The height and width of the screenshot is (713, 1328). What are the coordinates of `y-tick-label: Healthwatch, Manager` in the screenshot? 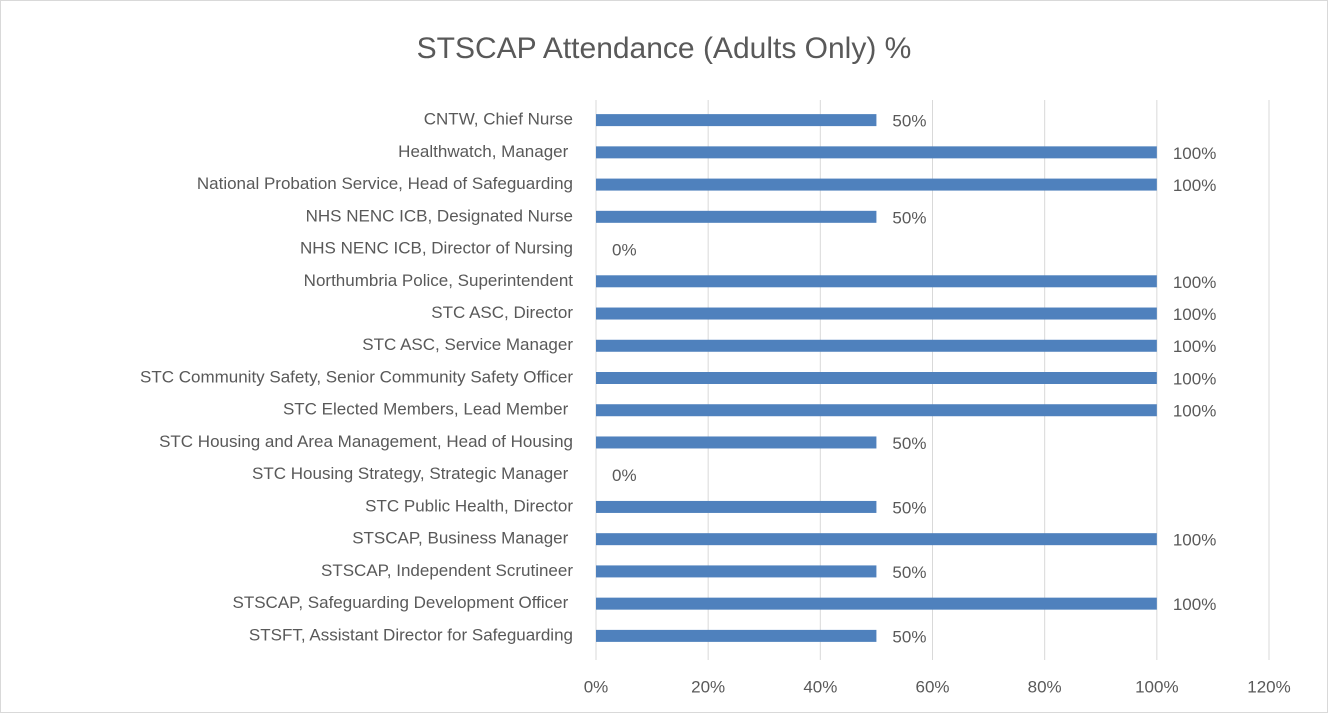 It's located at (485, 151).